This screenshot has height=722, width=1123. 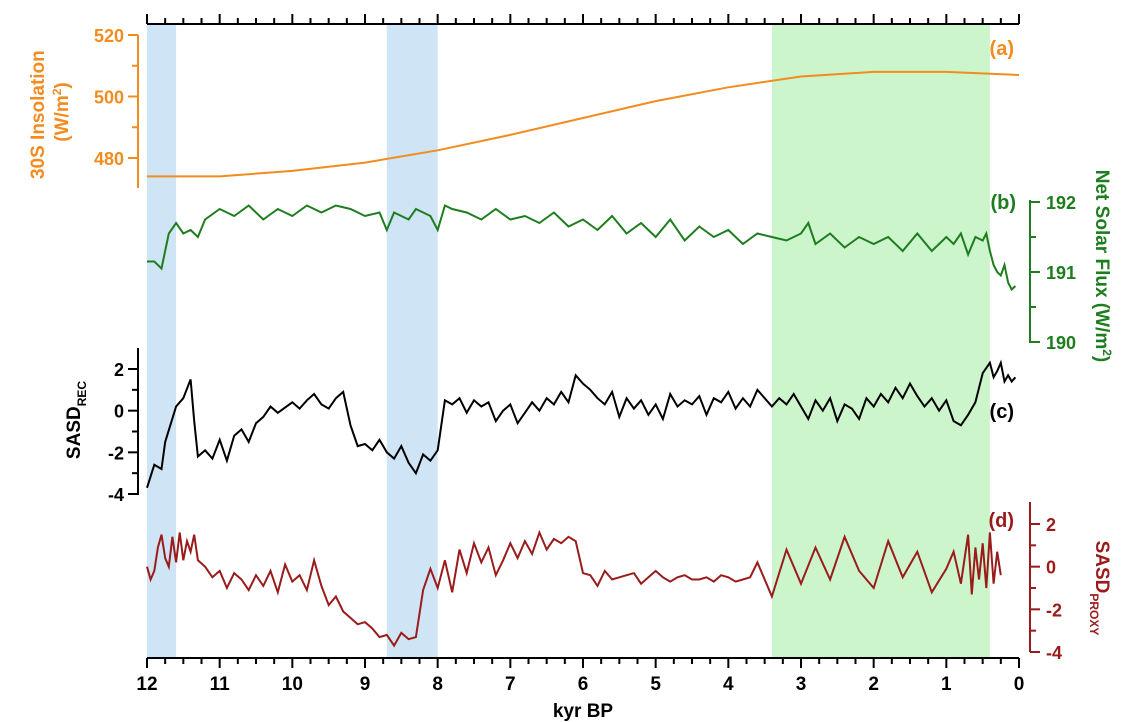 What do you see at coordinates (1003, 203) in the screenshot?
I see `panel-b-label: (b)` at bounding box center [1003, 203].